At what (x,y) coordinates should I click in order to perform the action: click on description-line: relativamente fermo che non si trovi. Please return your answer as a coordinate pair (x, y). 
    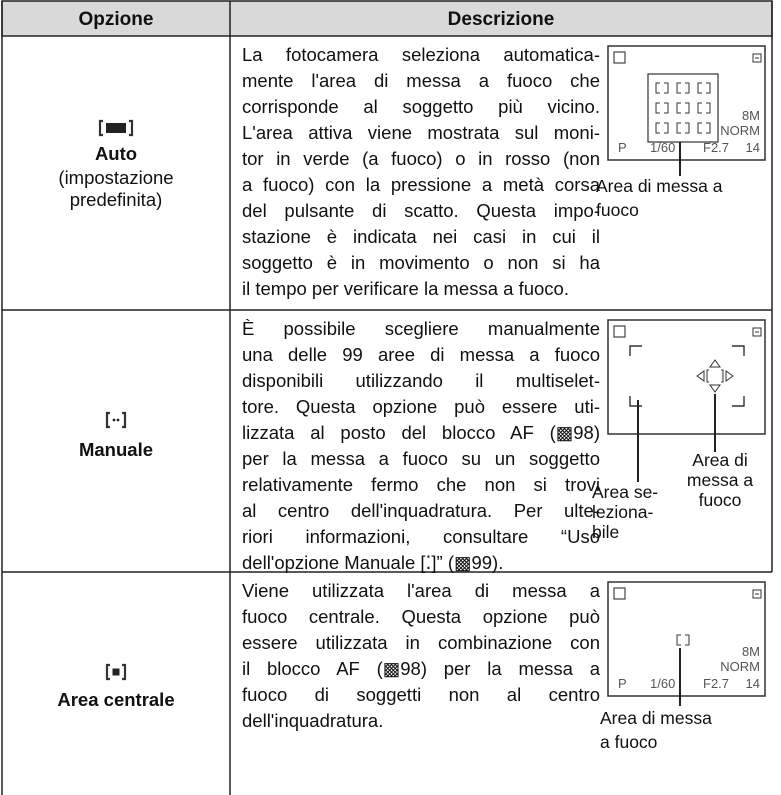
    Looking at the image, I should click on (421, 484).